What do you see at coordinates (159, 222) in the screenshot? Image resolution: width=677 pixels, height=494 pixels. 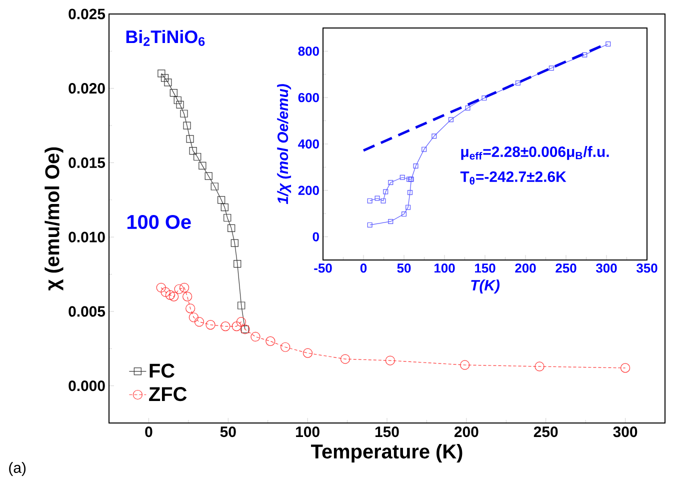 I see `annotation: 100 Oe` at bounding box center [159, 222].